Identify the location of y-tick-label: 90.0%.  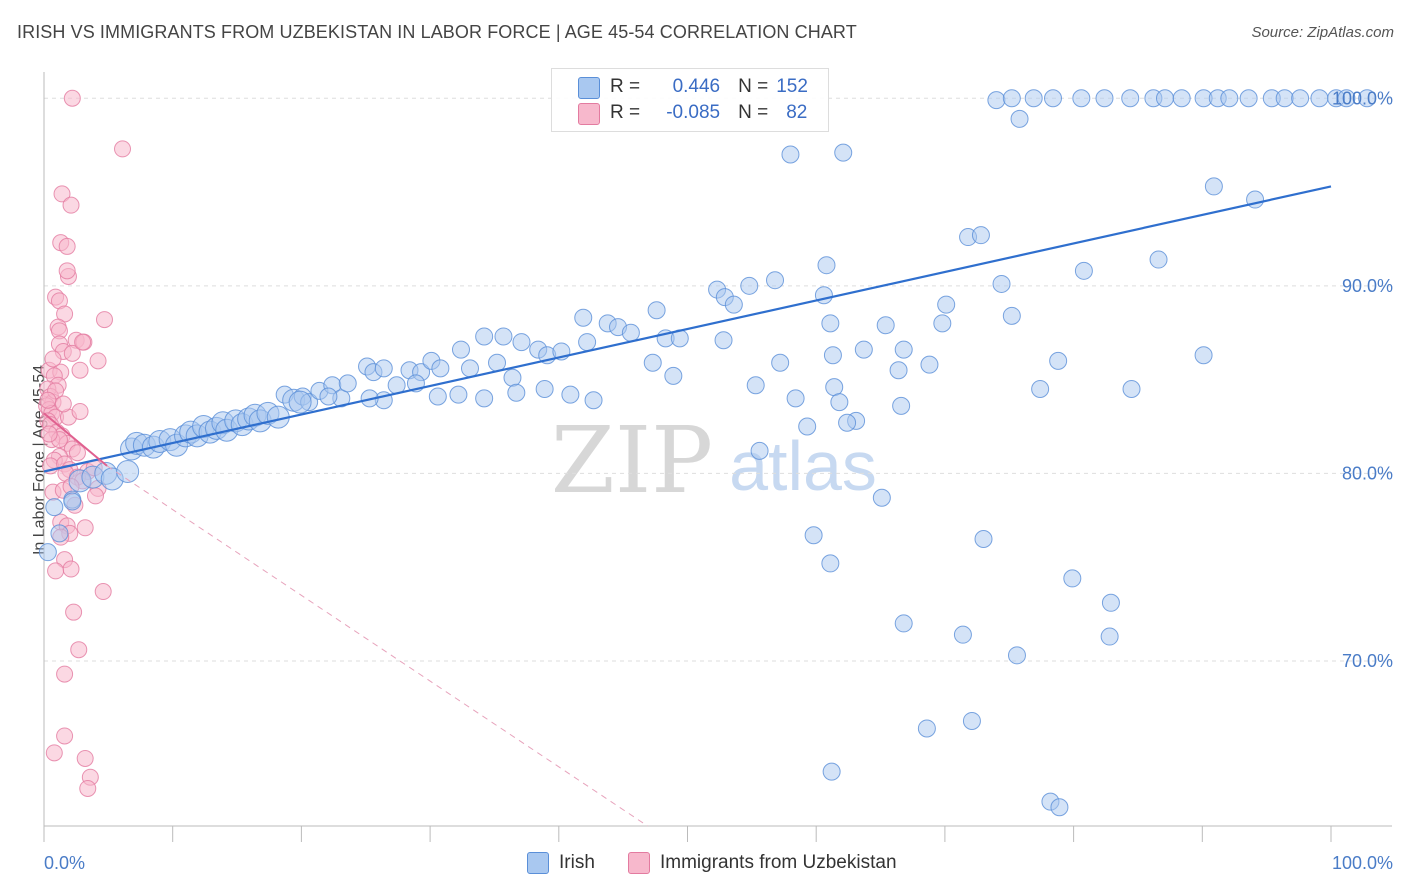
(1367, 286).